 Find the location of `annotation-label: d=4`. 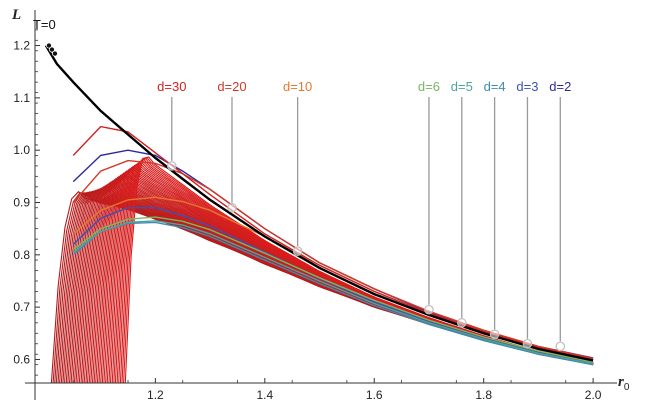

annotation-label: d=4 is located at coordinates (495, 86).